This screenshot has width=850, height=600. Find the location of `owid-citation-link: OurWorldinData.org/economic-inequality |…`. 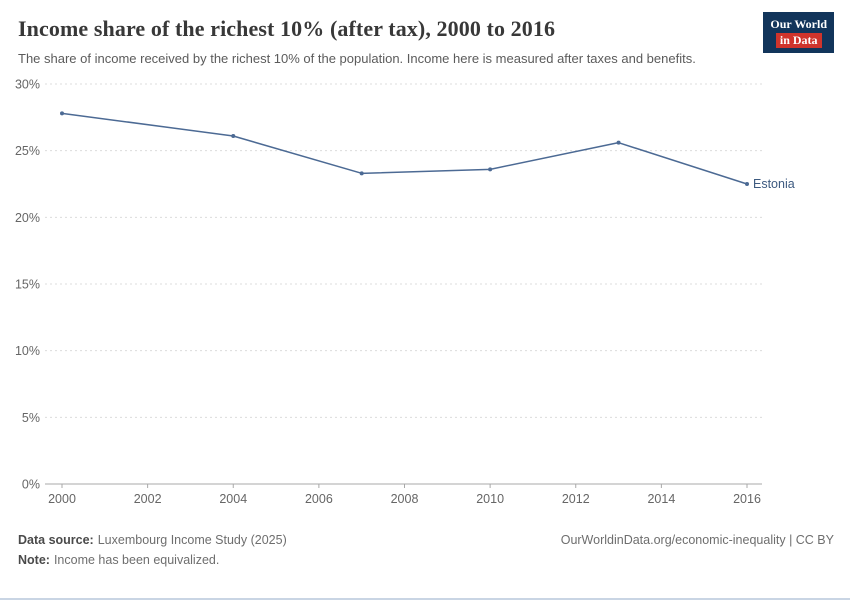

owid-citation-link: OurWorldinData.org/economic-inequality |… is located at coordinates (697, 540).